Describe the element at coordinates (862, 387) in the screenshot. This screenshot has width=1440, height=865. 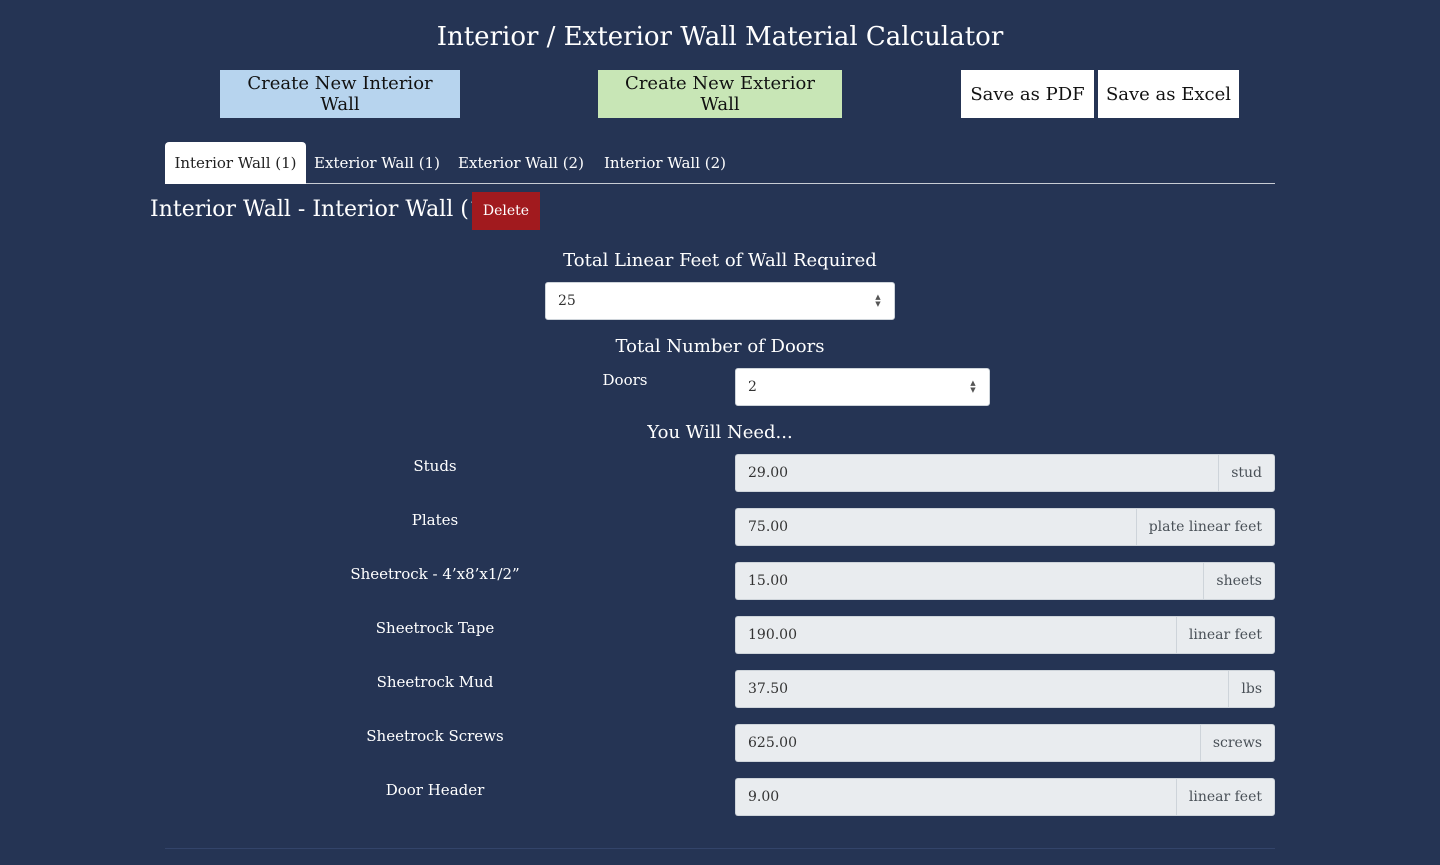
I see `doors-input: 2 ▲ ▼` at that location.